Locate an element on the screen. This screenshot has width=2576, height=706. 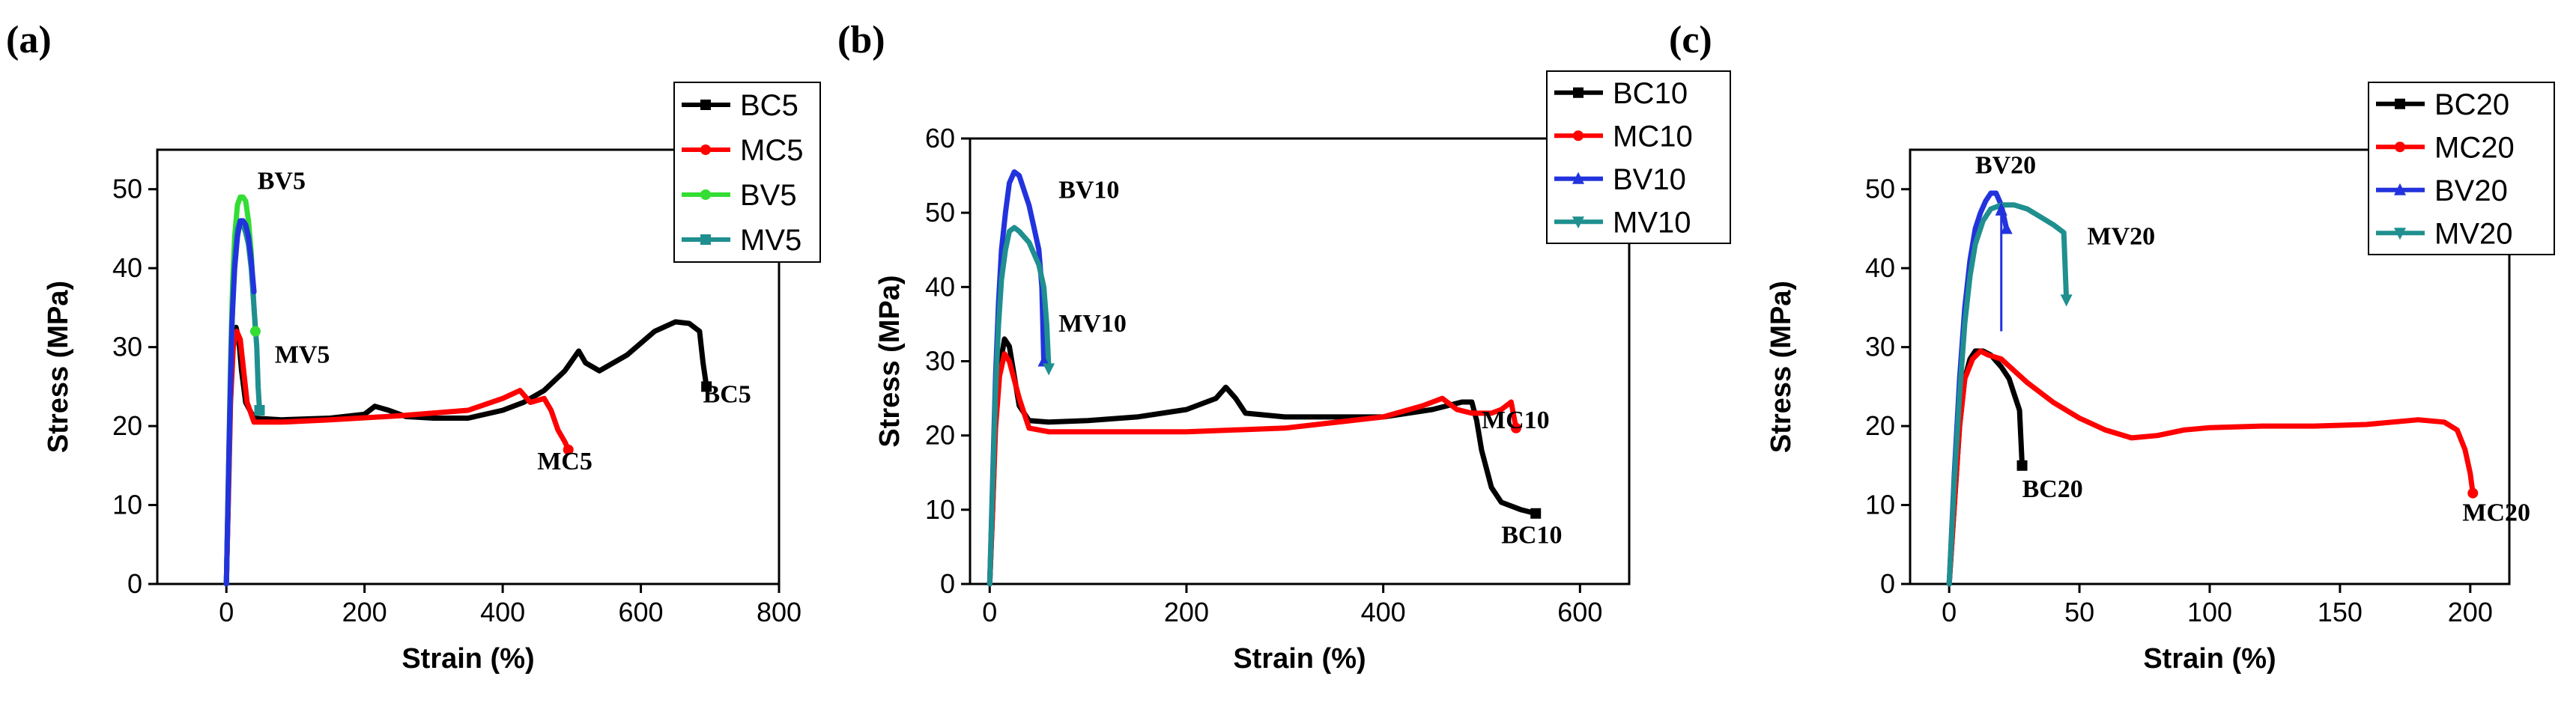
annotation-bc5: BC5 is located at coordinates (727, 394).